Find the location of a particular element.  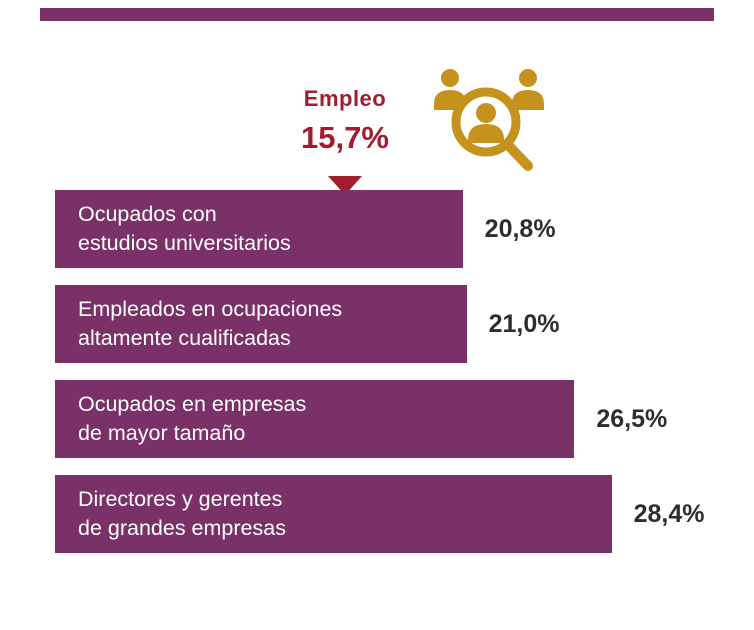

bar-label-line1: Empleados en ocupaciones is located at coordinates (210, 308).